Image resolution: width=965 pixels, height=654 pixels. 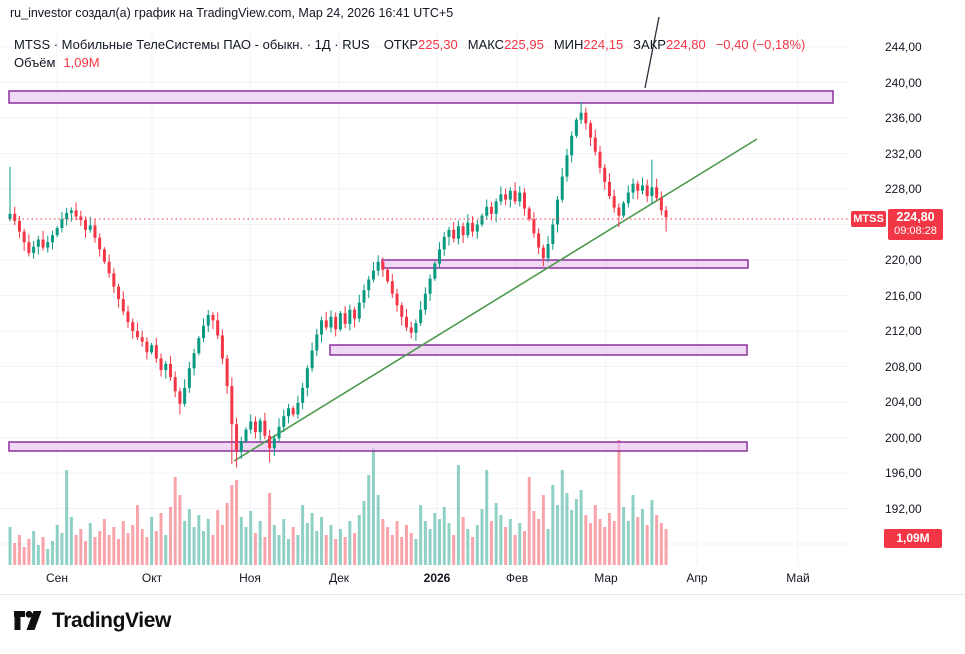 What do you see at coordinates (903, 153) in the screenshot?
I see `price-axis-label: 232,00` at bounding box center [903, 153].